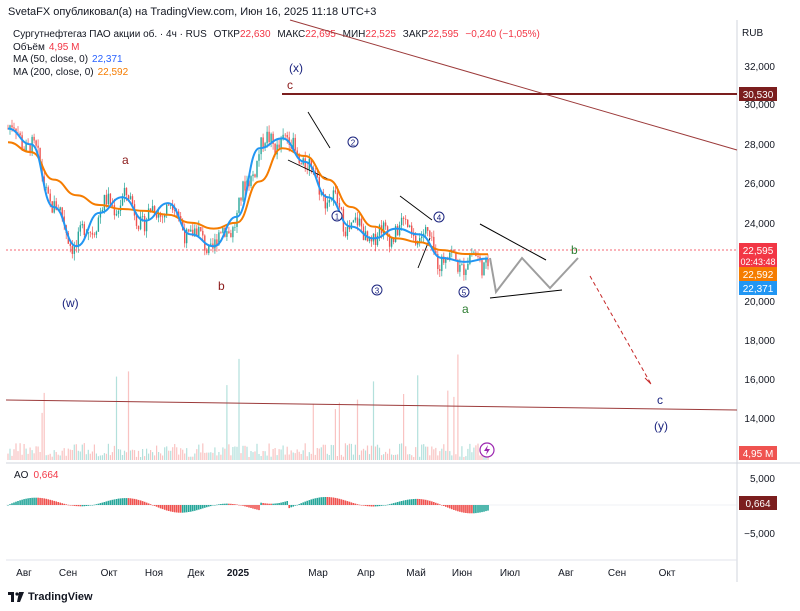 Image resolution: width=800 pixels, height=611 pixels. What do you see at coordinates (660, 400) in the screenshot?
I see `wave-label-c2: c` at bounding box center [660, 400].